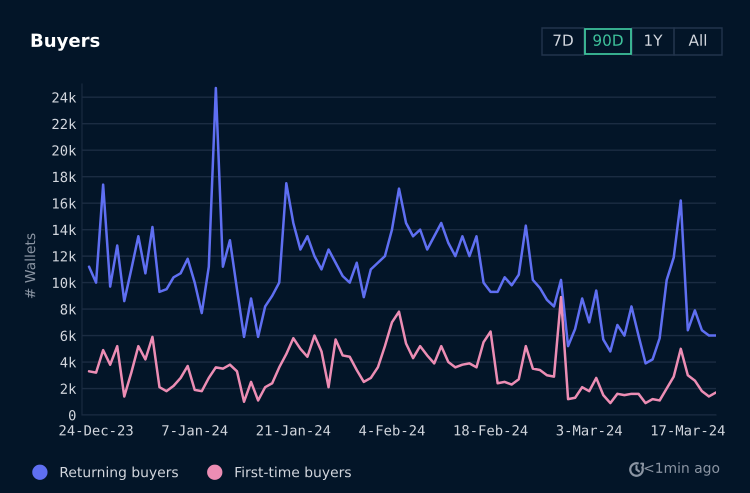 Image resolution: width=750 pixels, height=493 pixels. Describe the element at coordinates (64, 124) in the screenshot. I see `y-tick-label: 22k` at that location.